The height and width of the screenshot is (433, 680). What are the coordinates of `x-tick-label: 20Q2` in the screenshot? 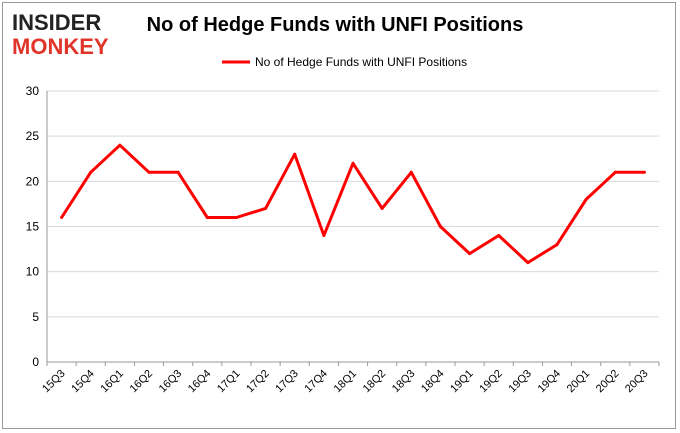 It's located at (608, 382).